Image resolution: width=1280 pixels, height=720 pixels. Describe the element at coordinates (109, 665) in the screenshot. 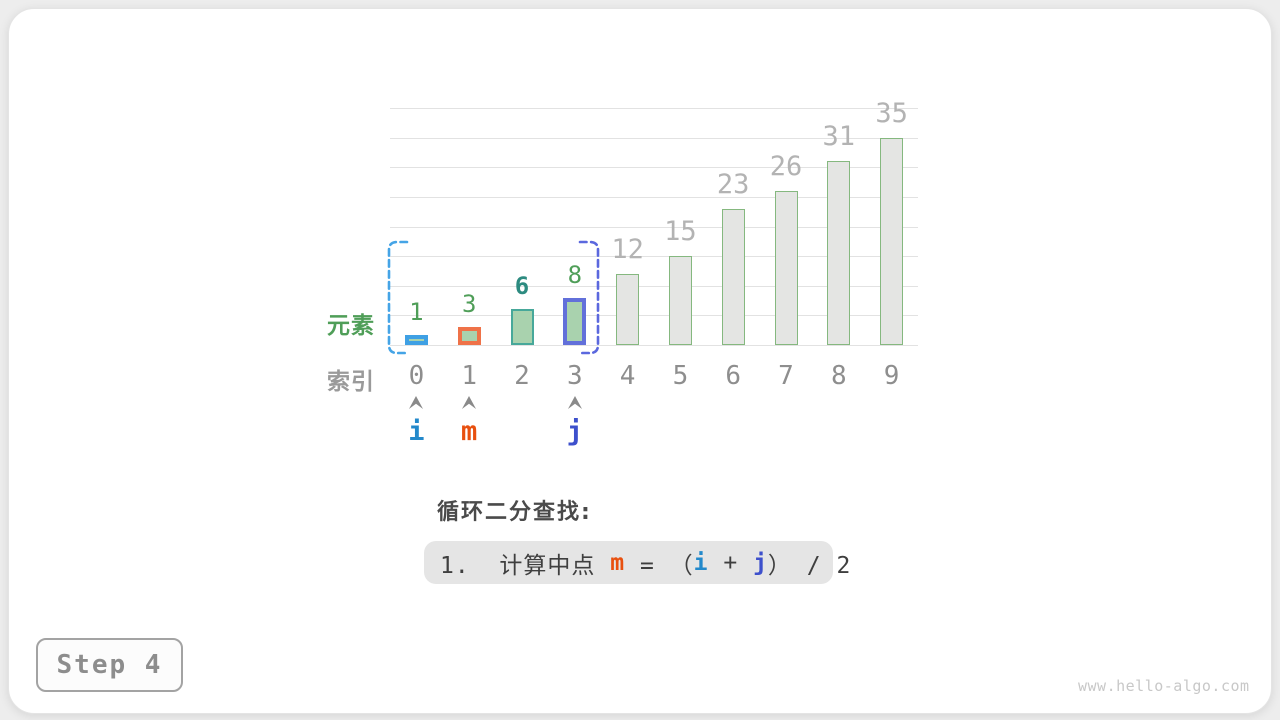

I see `step-badge: Step 4` at that location.